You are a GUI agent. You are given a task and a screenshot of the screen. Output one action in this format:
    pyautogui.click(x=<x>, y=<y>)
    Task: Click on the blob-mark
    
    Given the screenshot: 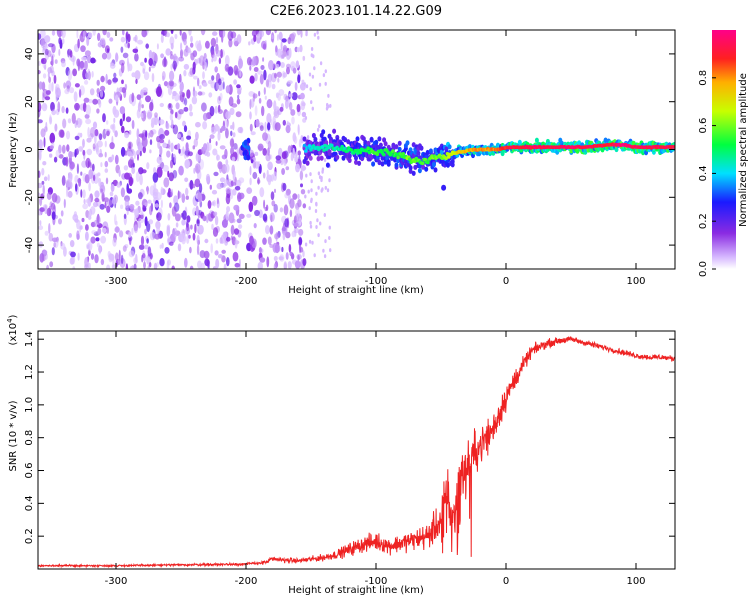 What is the action you would take?
    pyautogui.click(x=248, y=157)
    